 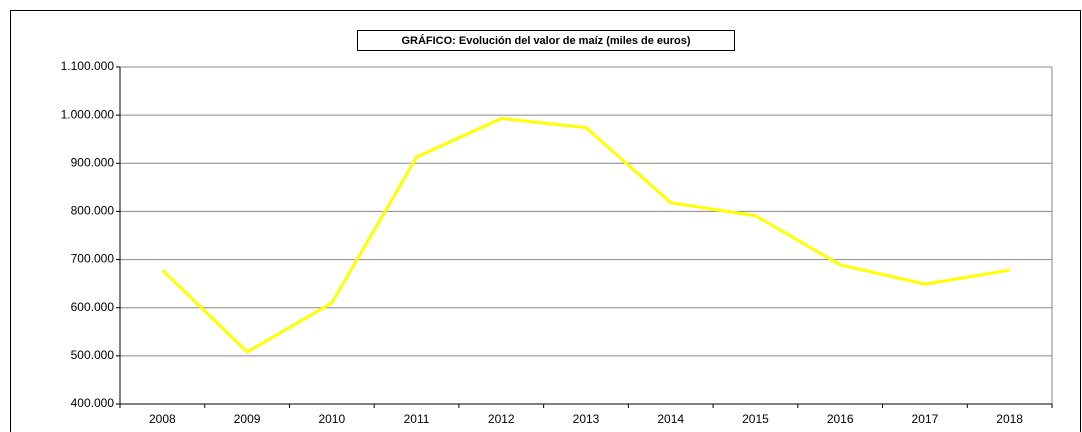 What do you see at coordinates (88, 114) in the screenshot?
I see `y-tick-label: 1.000.000` at bounding box center [88, 114].